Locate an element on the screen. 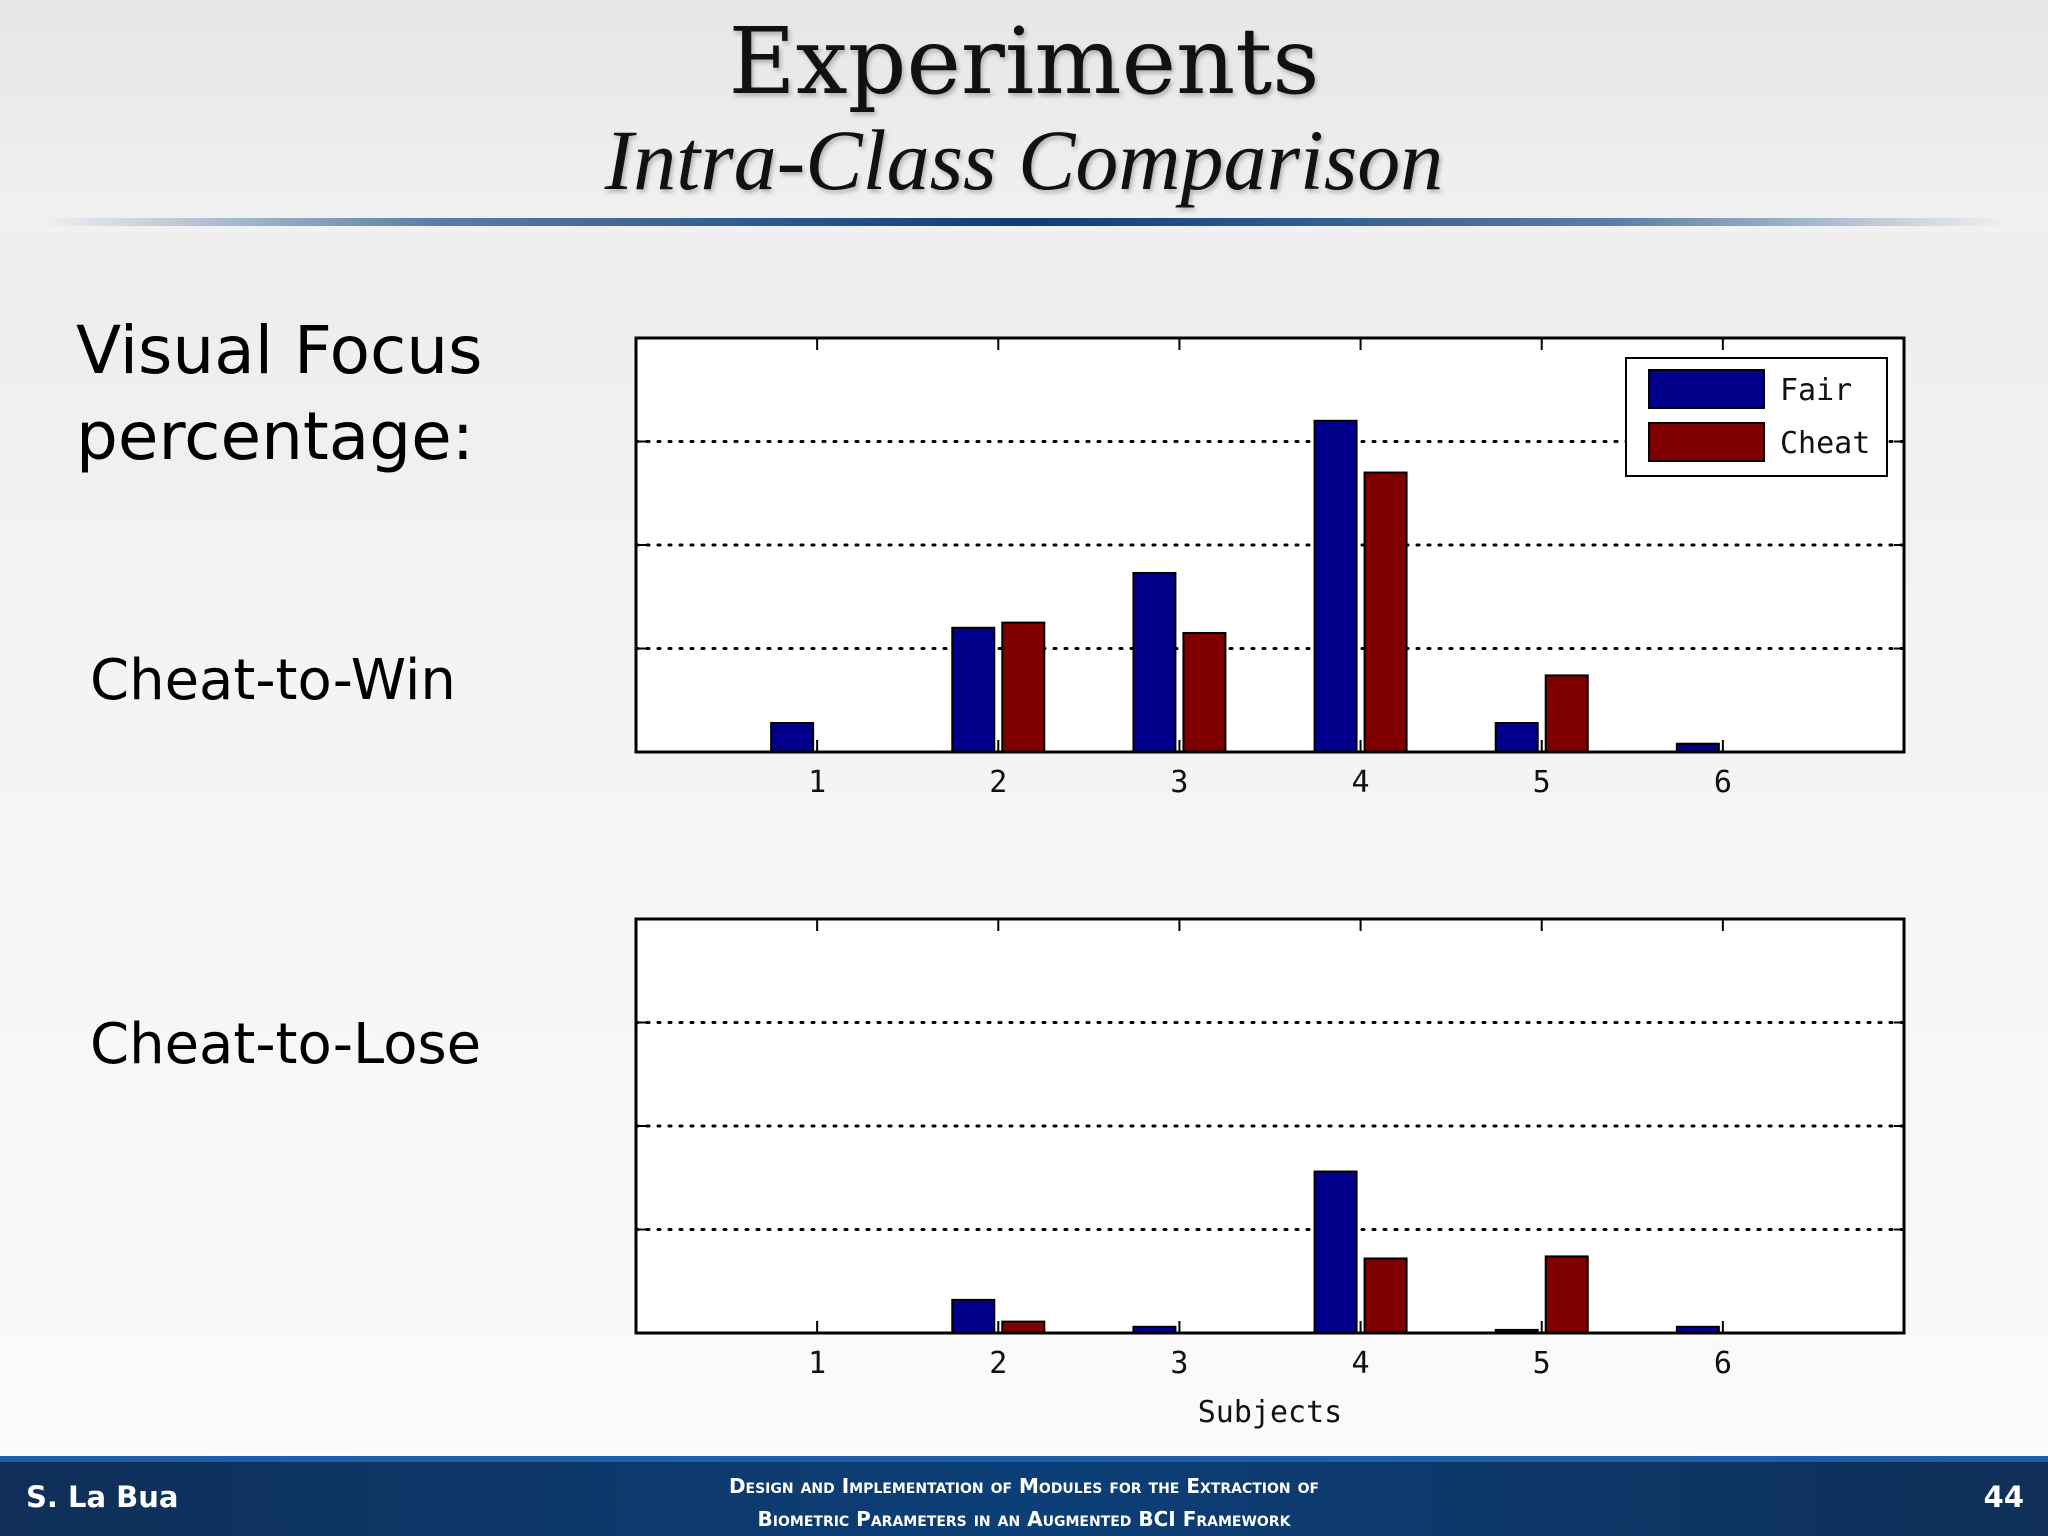 The width and height of the screenshot is (2048, 1536). page-number: 44 is located at coordinates (2003, 1497).